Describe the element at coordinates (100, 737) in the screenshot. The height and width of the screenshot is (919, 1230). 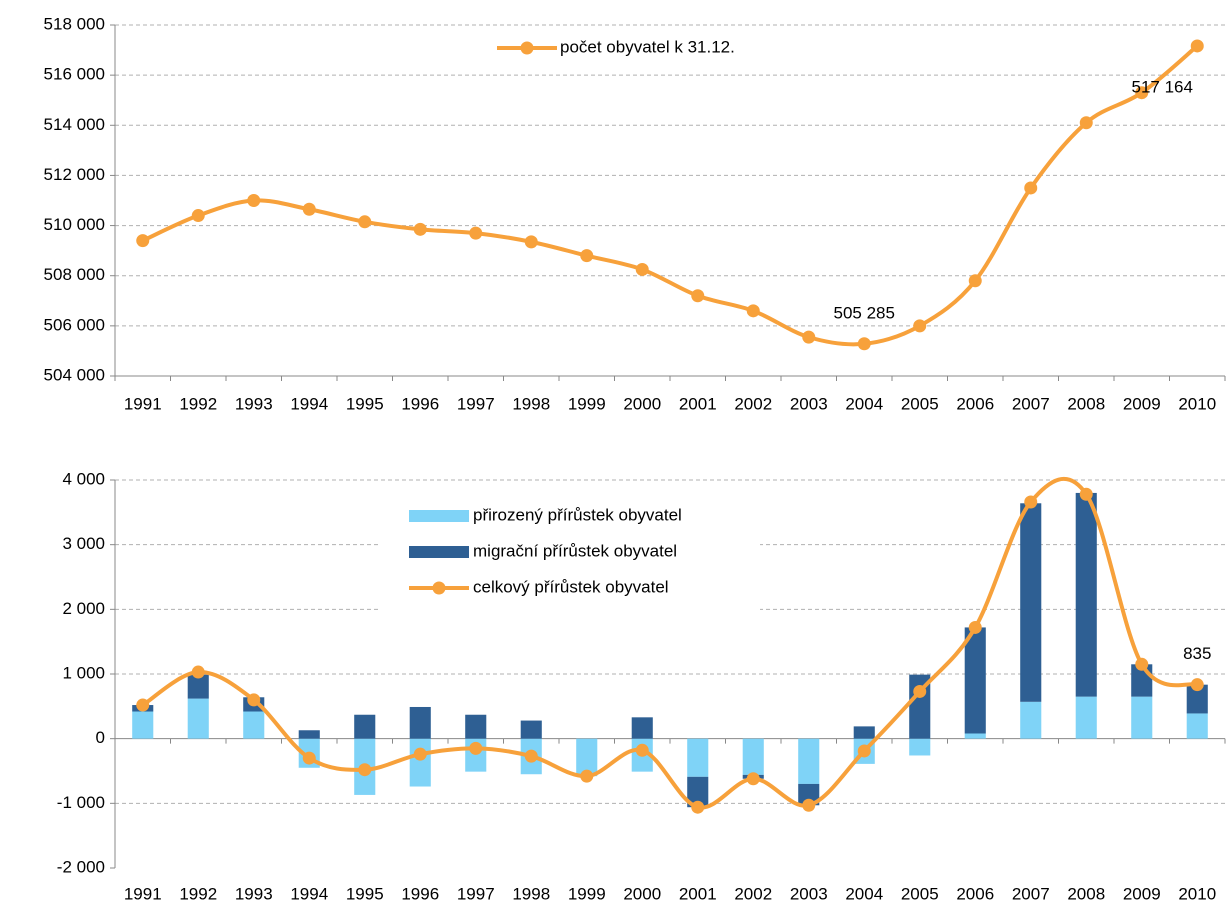
I see `y-tick-label: 0` at that location.